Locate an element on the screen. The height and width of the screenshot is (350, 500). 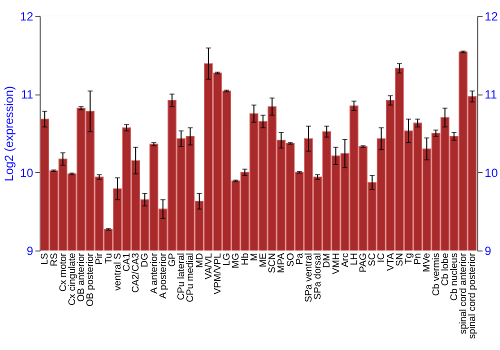
x-tick-label: Hb is located at coordinates (245, 259).